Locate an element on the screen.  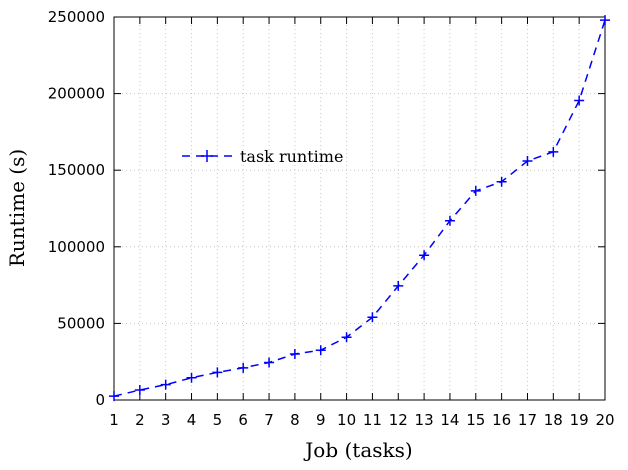
x-tick-label: 2 is located at coordinates (140, 420).